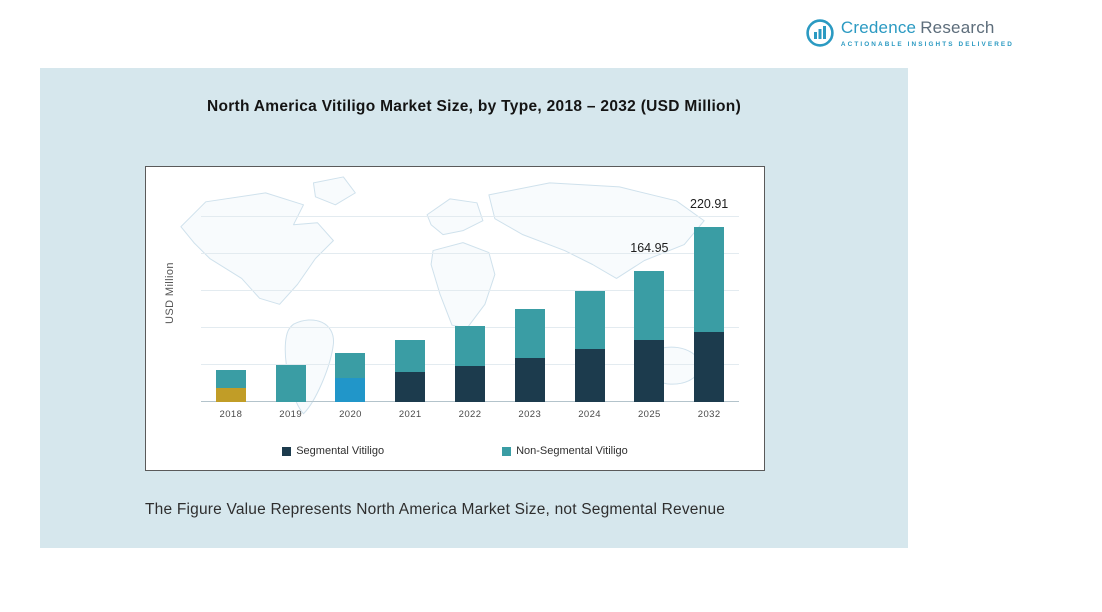 This screenshot has height=612, width=1102. I want to click on legend: Segmental Vitiligo Non-Segmental Vitiligo, so click(455, 451).